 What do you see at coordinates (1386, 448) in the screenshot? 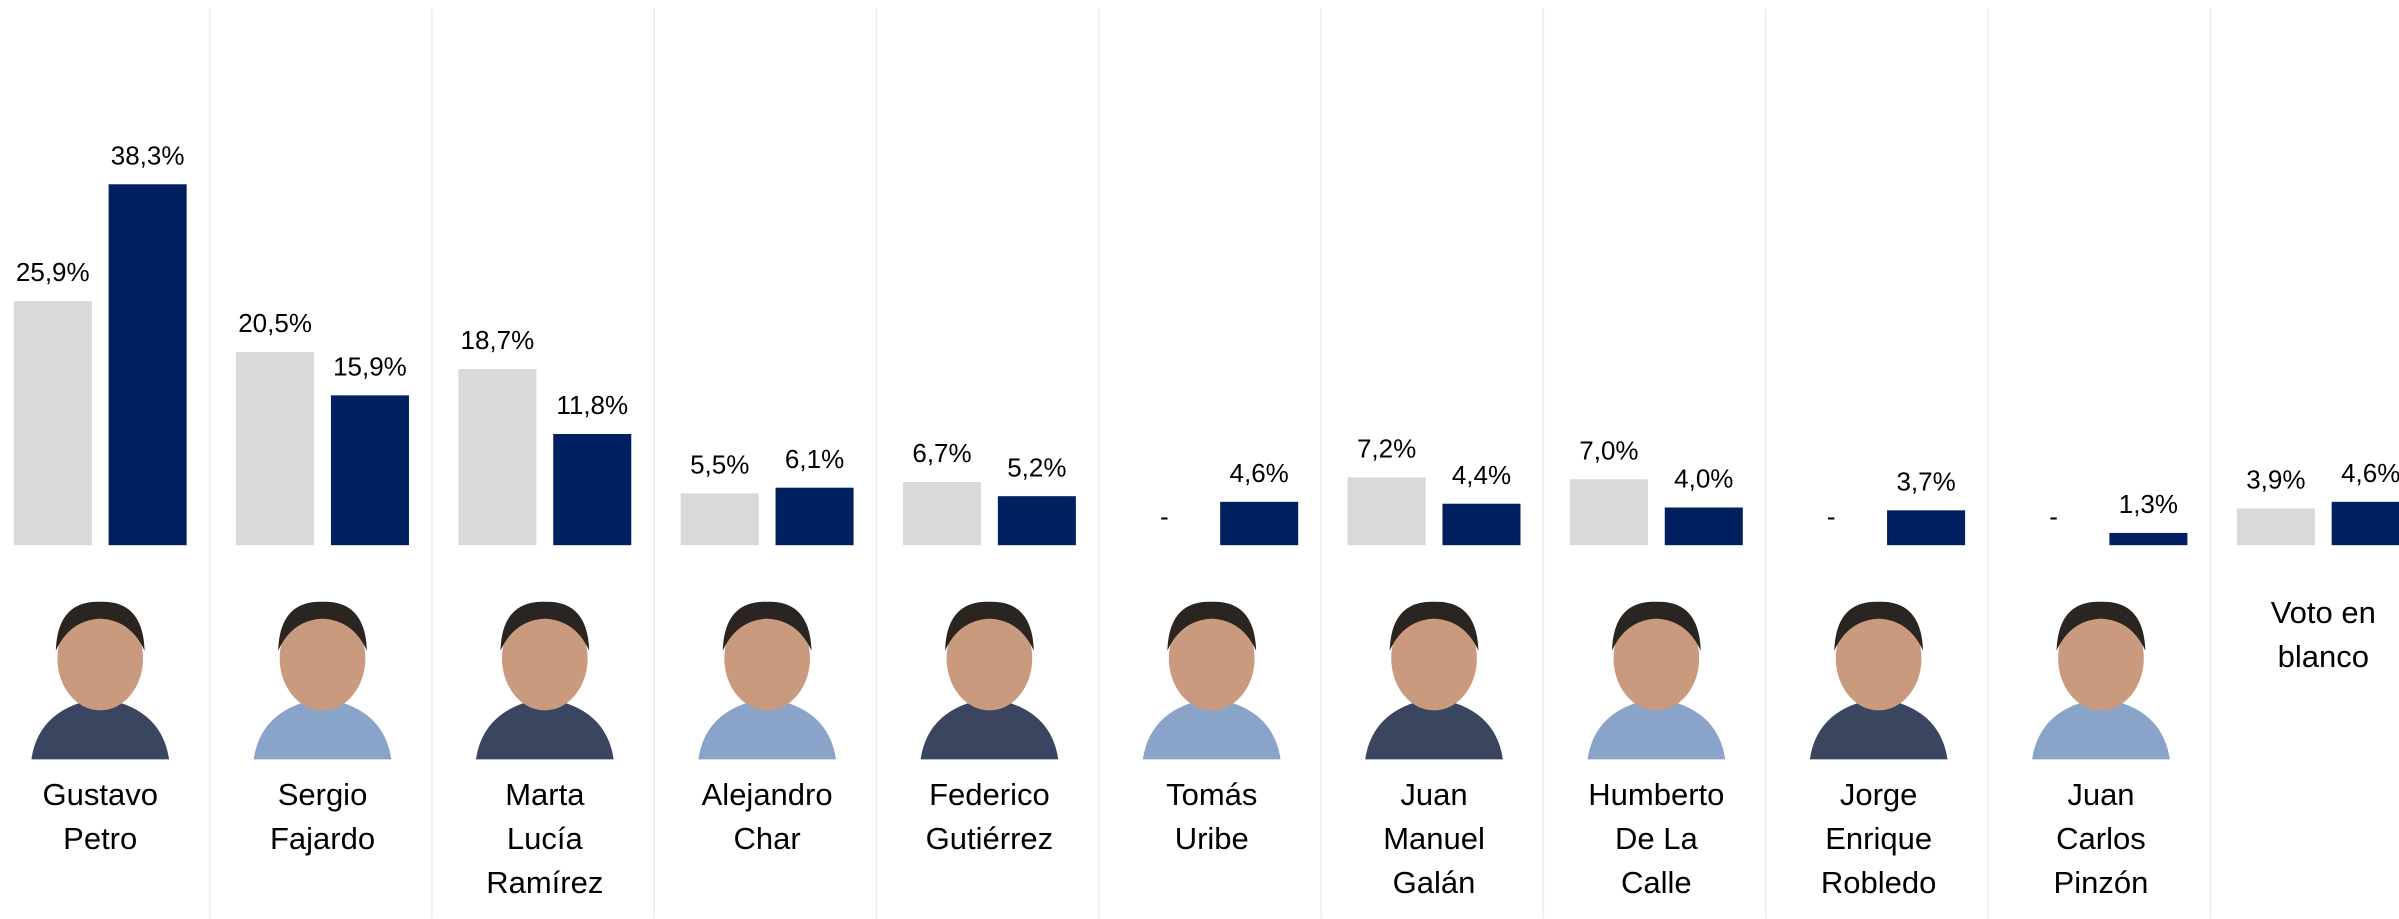
I see `value-label: 7,2%` at bounding box center [1386, 448].